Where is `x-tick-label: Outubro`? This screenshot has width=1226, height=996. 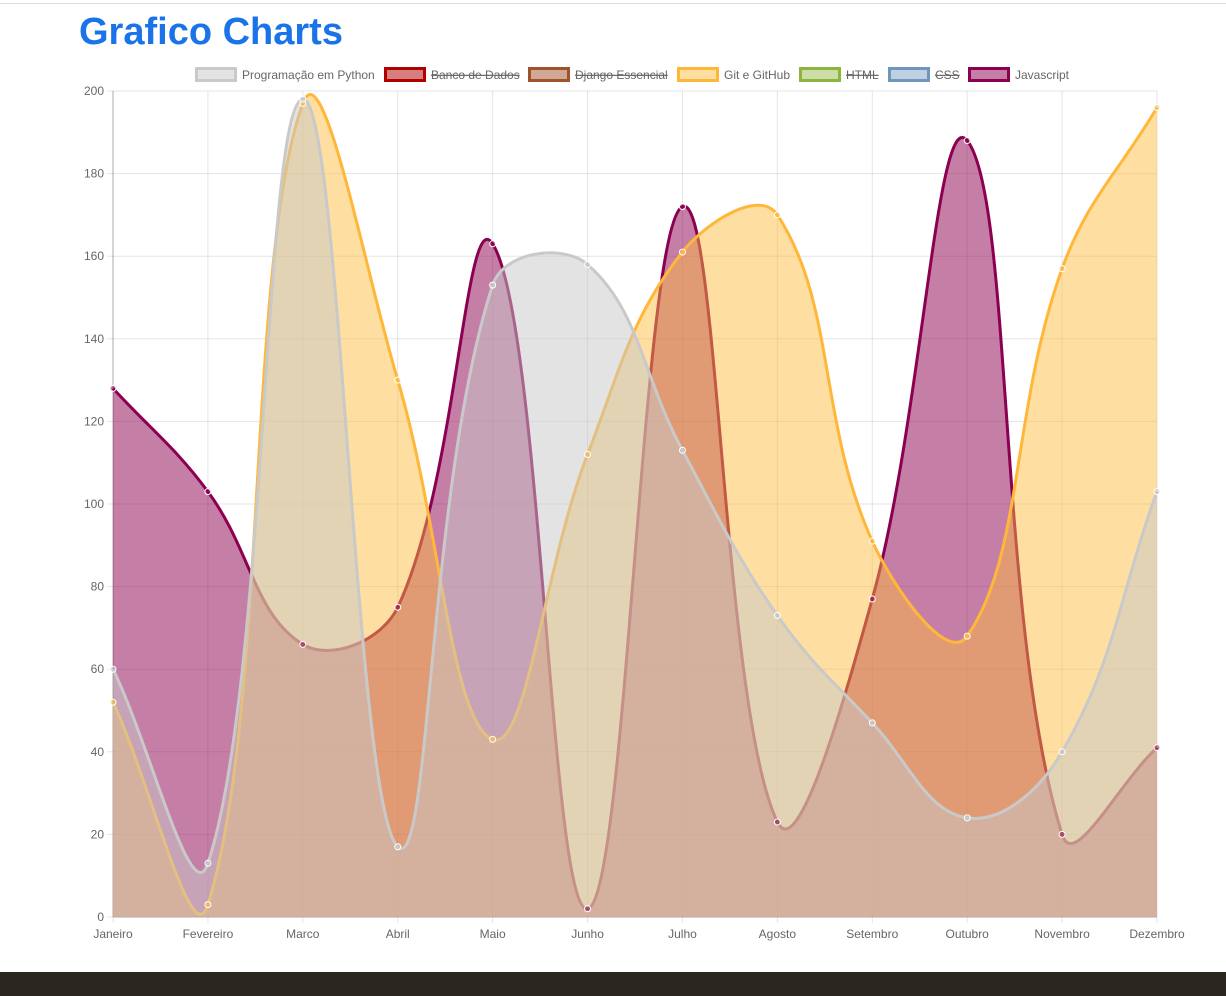 x-tick-label: Outubro is located at coordinates (968, 934).